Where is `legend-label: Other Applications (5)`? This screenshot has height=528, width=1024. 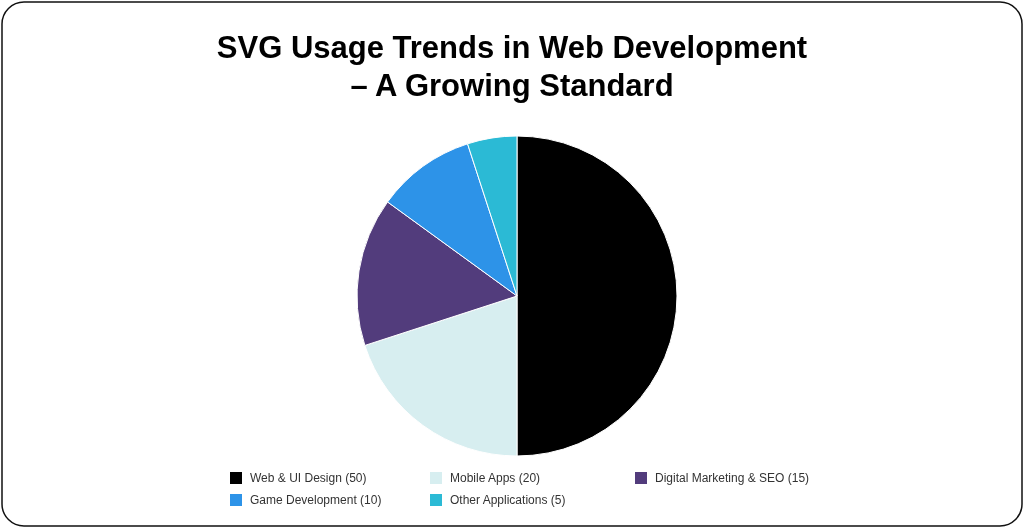 legend-label: Other Applications (5) is located at coordinates (508, 500).